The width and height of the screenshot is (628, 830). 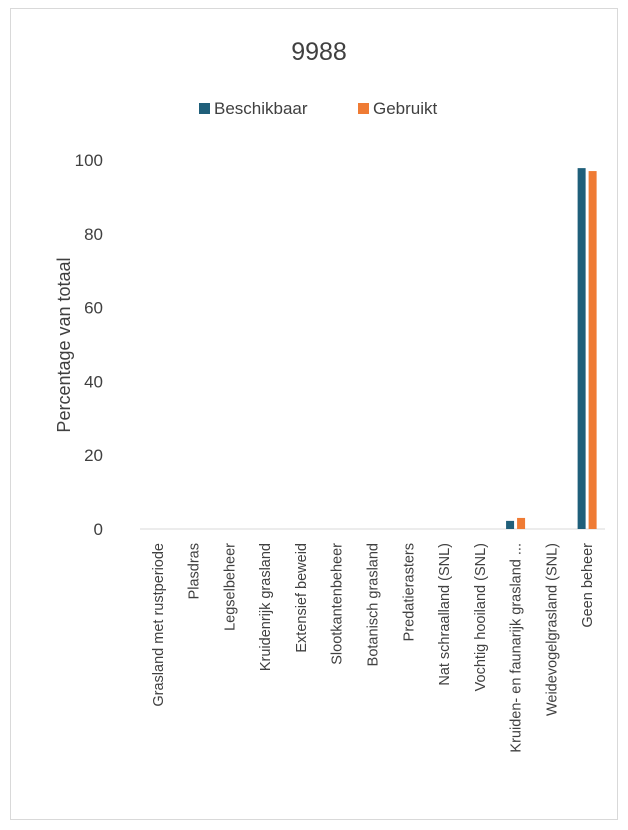 What do you see at coordinates (588, 585) in the screenshot?
I see `category-label: Geen beheer` at bounding box center [588, 585].